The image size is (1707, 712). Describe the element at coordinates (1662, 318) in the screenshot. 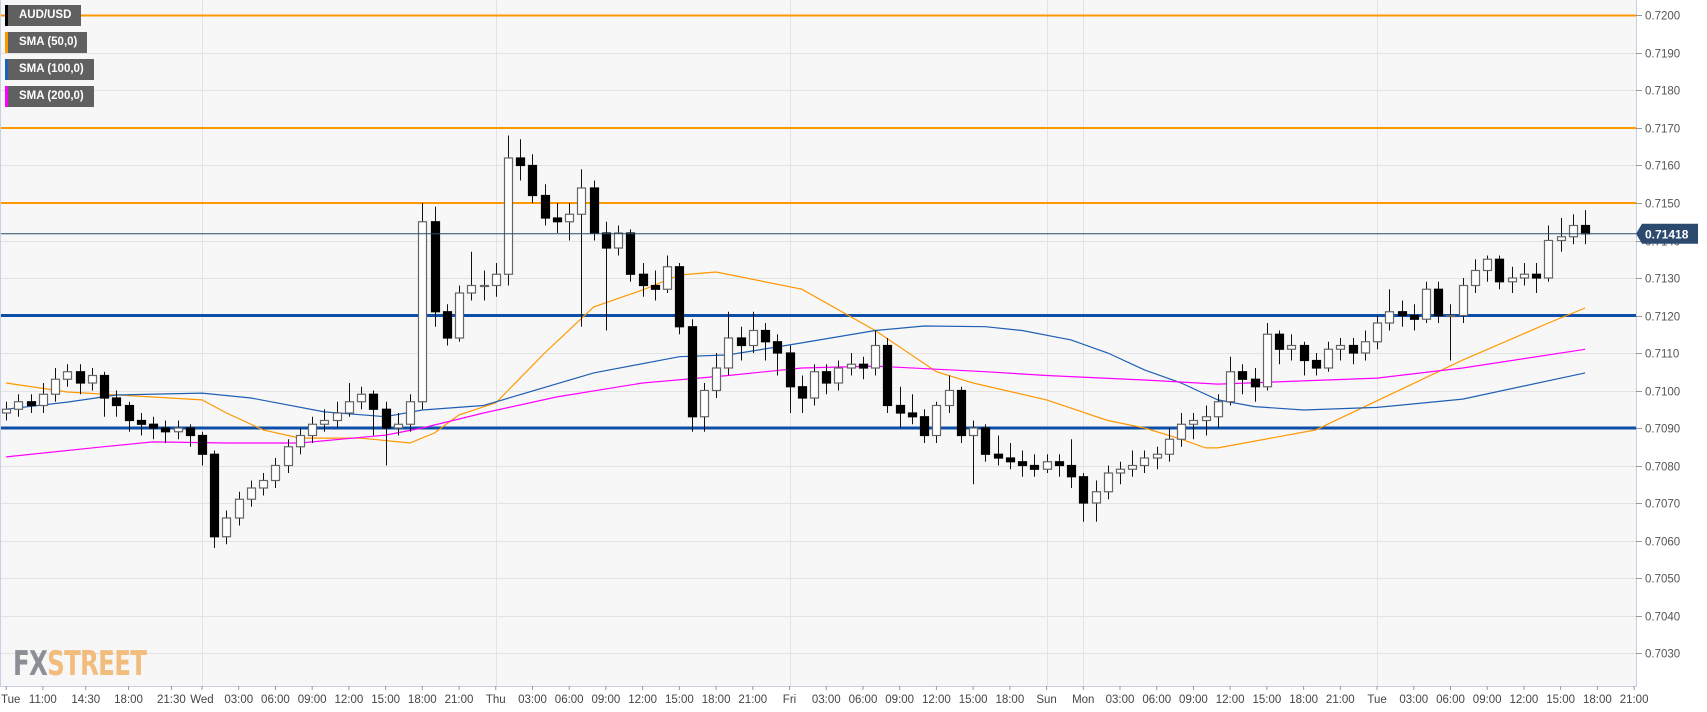

I see `y-tick-label: 0.7120` at that location.